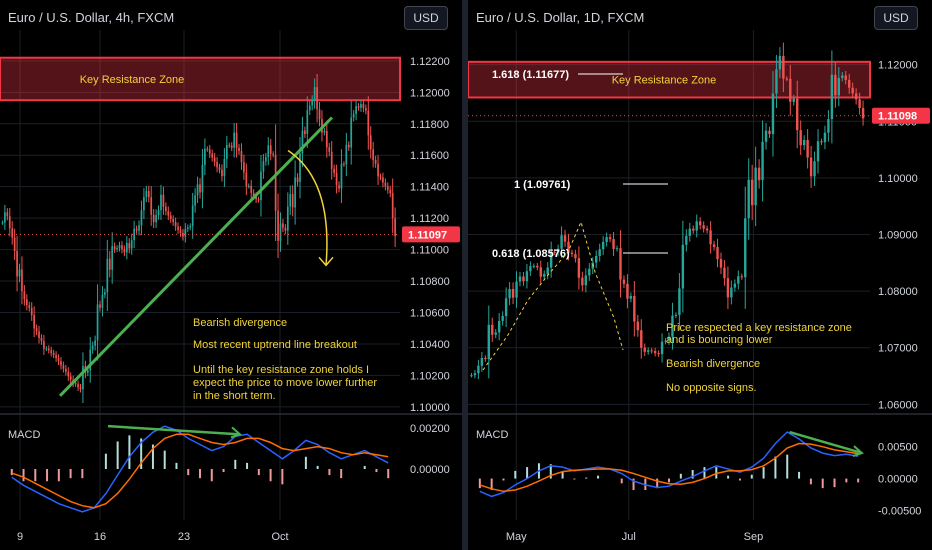 Image resolution: width=932 pixels, height=550 pixels. Describe the element at coordinates (896, 18) in the screenshot. I see `currency-button-right: USD` at that location.